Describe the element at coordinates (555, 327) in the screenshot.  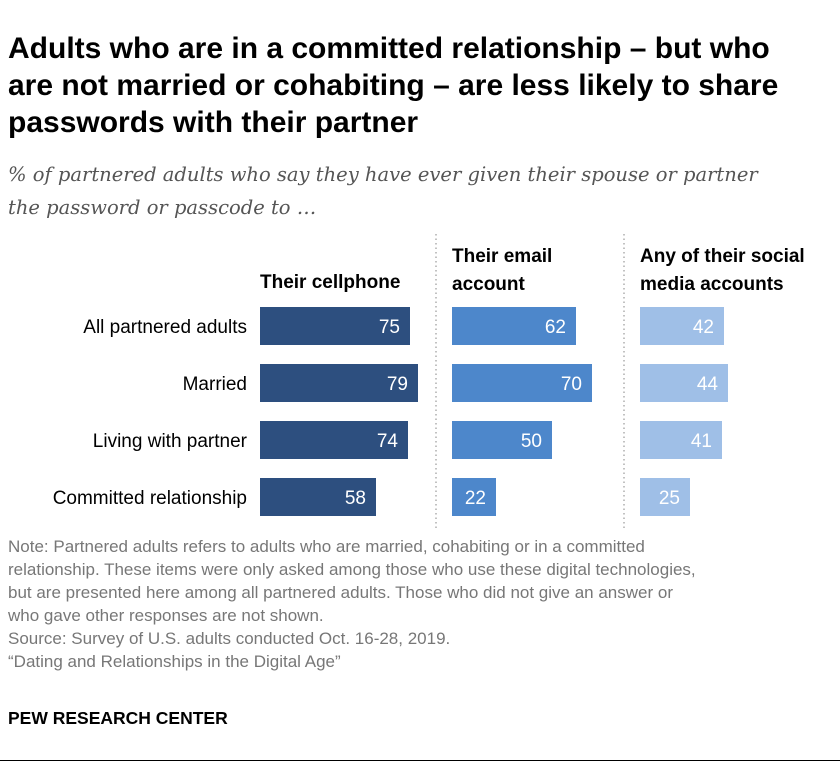
I see `data-label: 62` at that location.